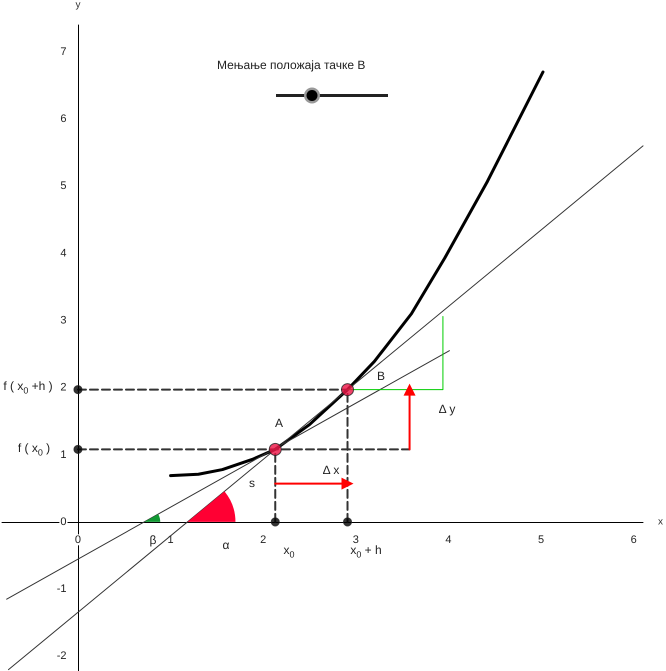 Image resolution: width=666 pixels, height=671 pixels. I want to click on text: Мењање положаја тачке B, so click(291, 65).